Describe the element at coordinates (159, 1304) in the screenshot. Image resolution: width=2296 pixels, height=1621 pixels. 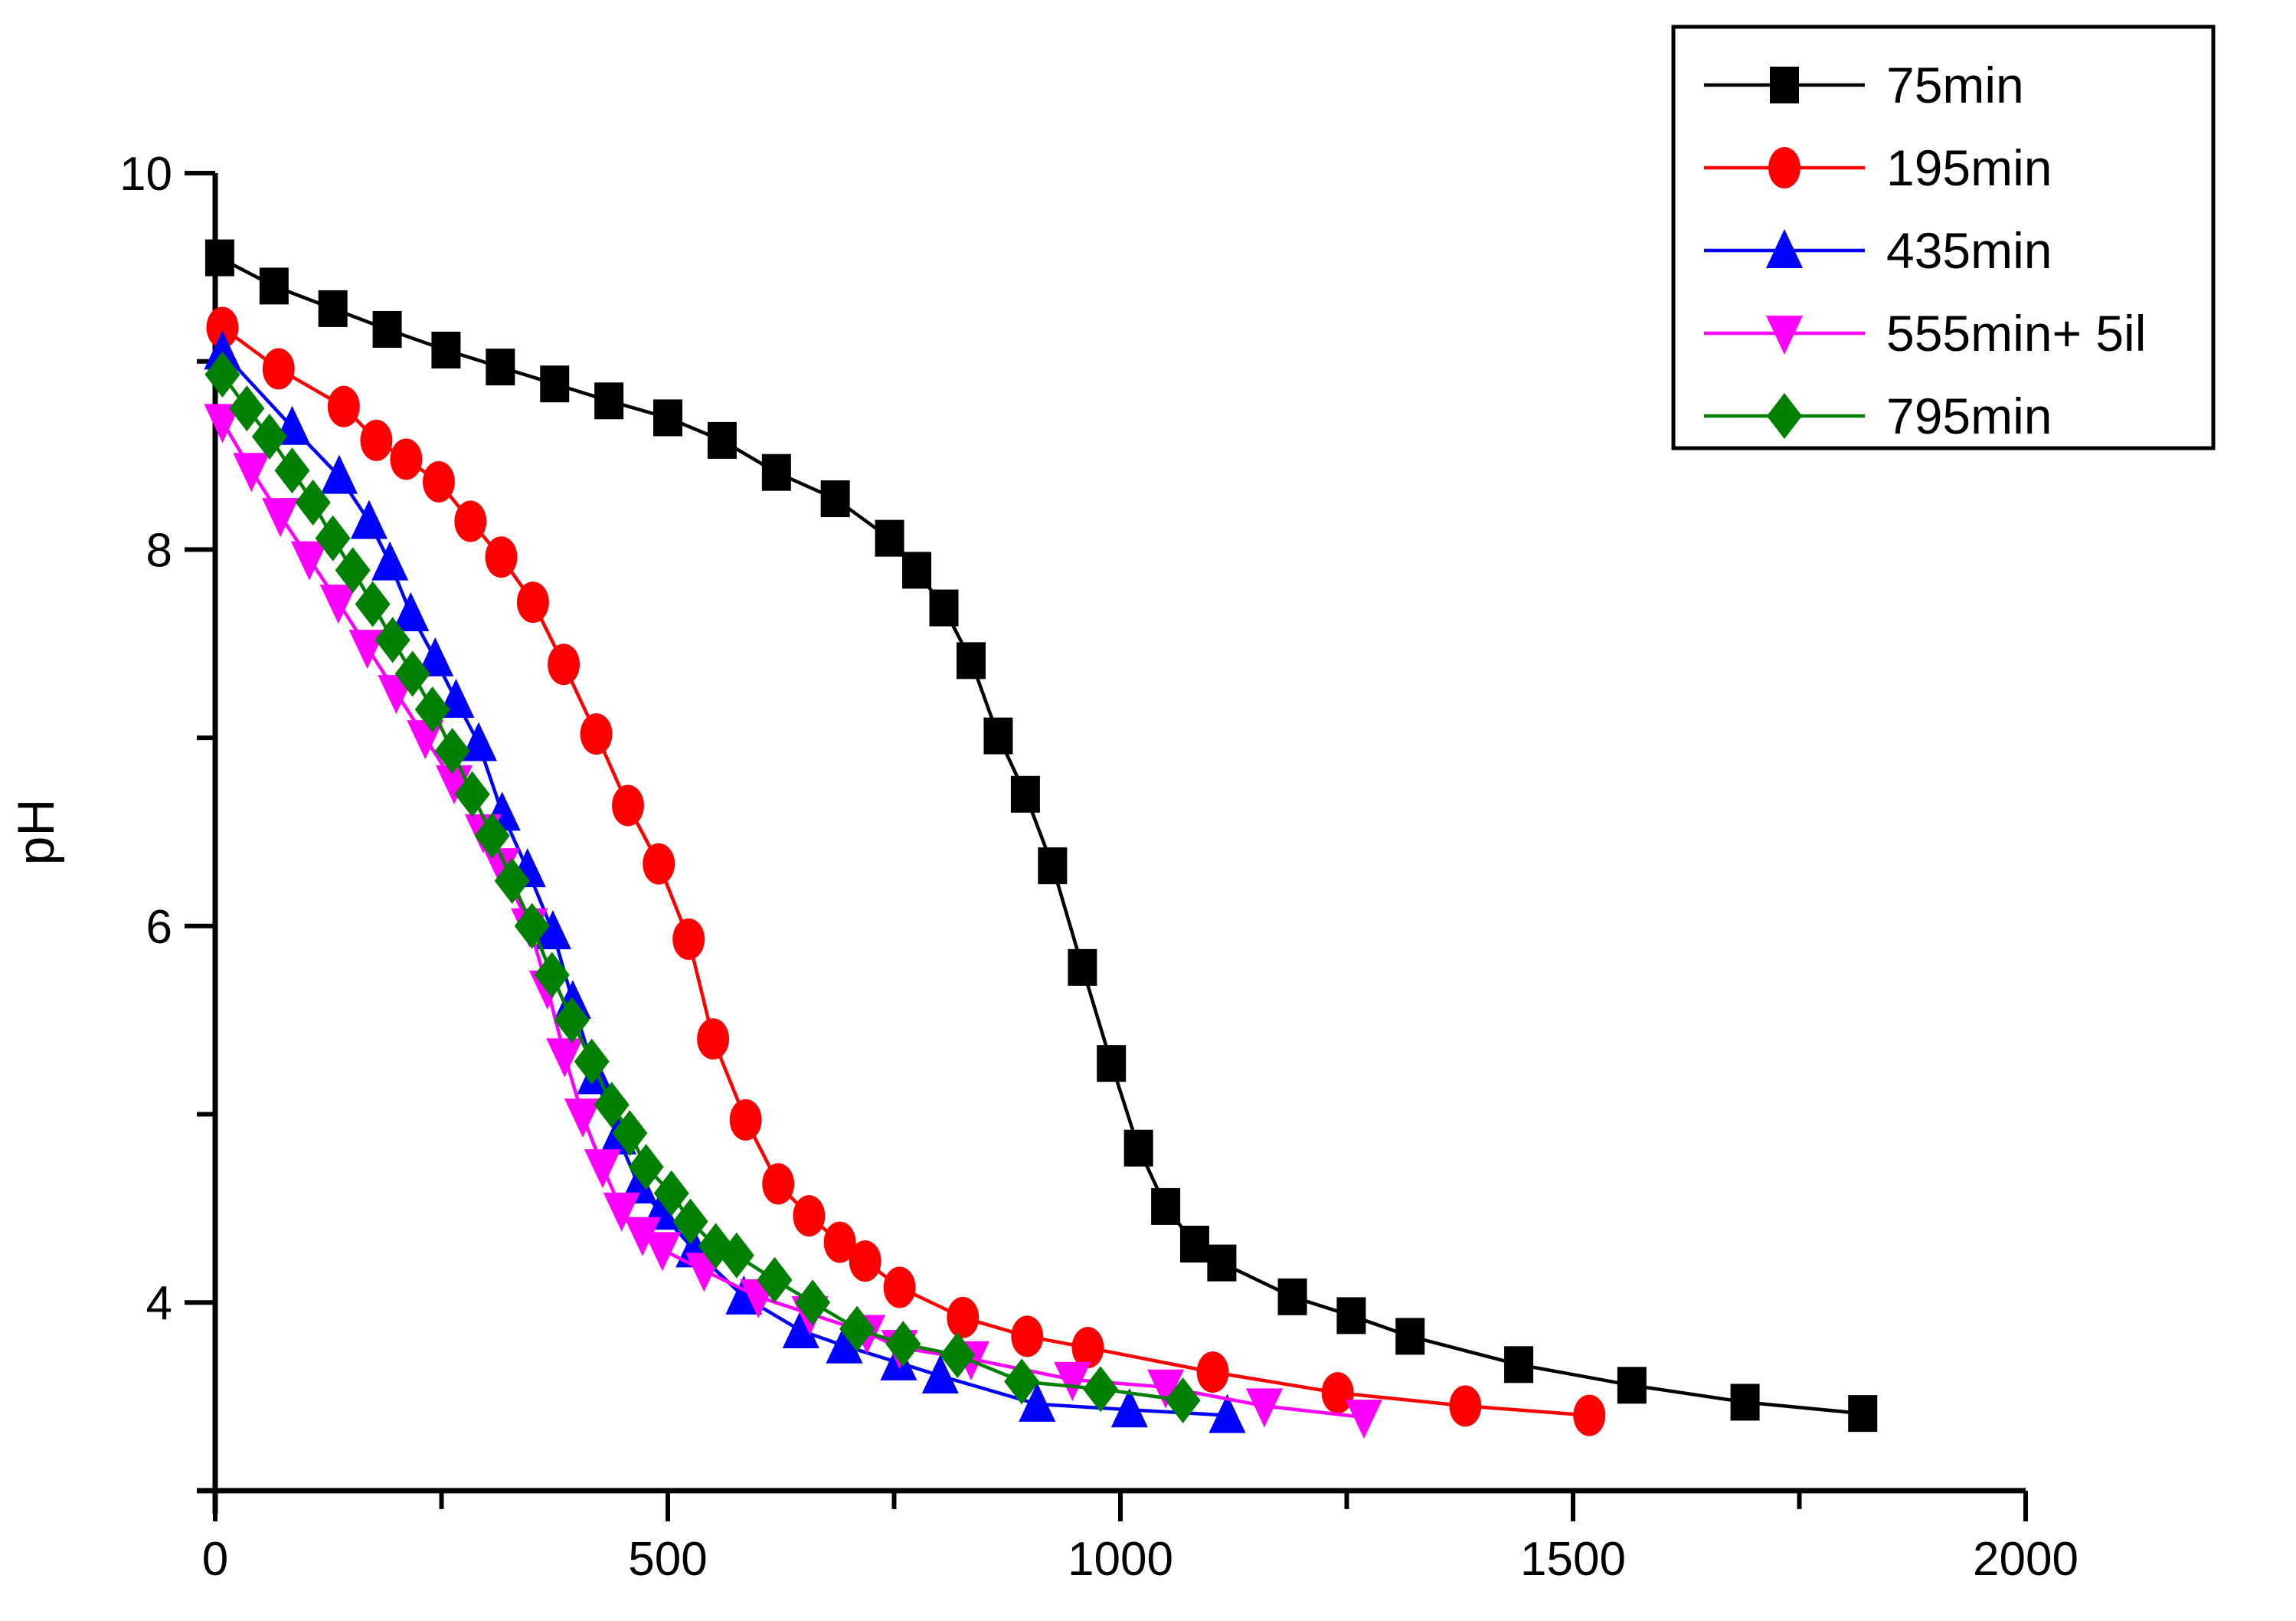
I see `y-tick-label: 4` at that location.